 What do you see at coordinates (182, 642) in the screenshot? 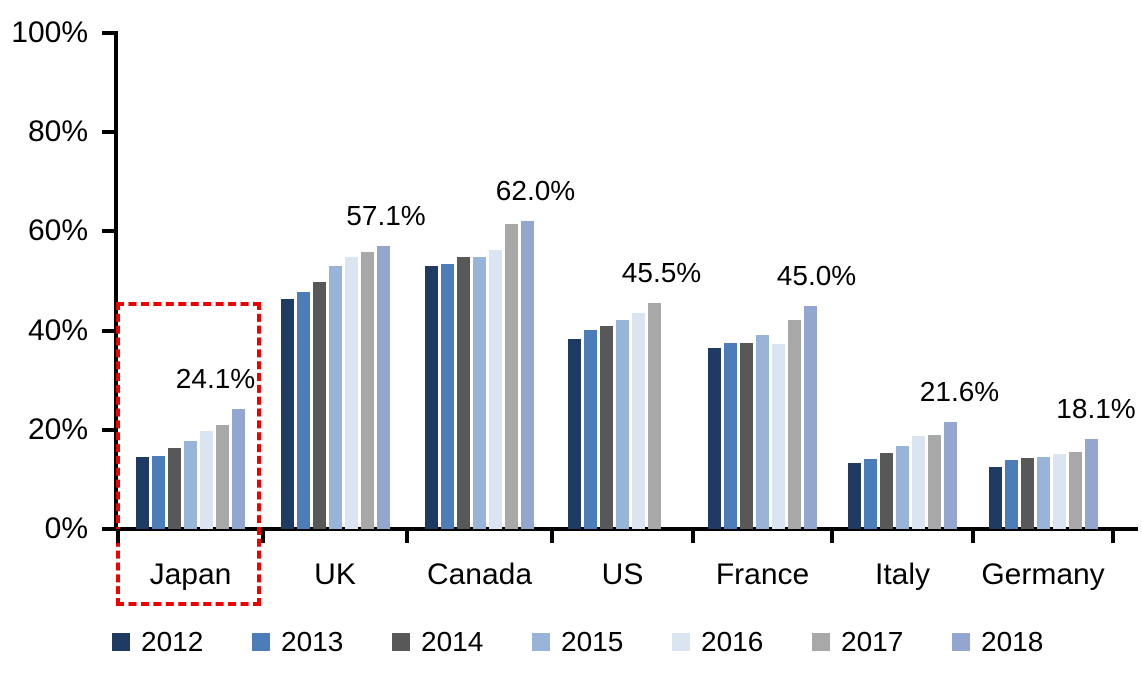
I see `legend-item-2012: 2012` at bounding box center [182, 642].